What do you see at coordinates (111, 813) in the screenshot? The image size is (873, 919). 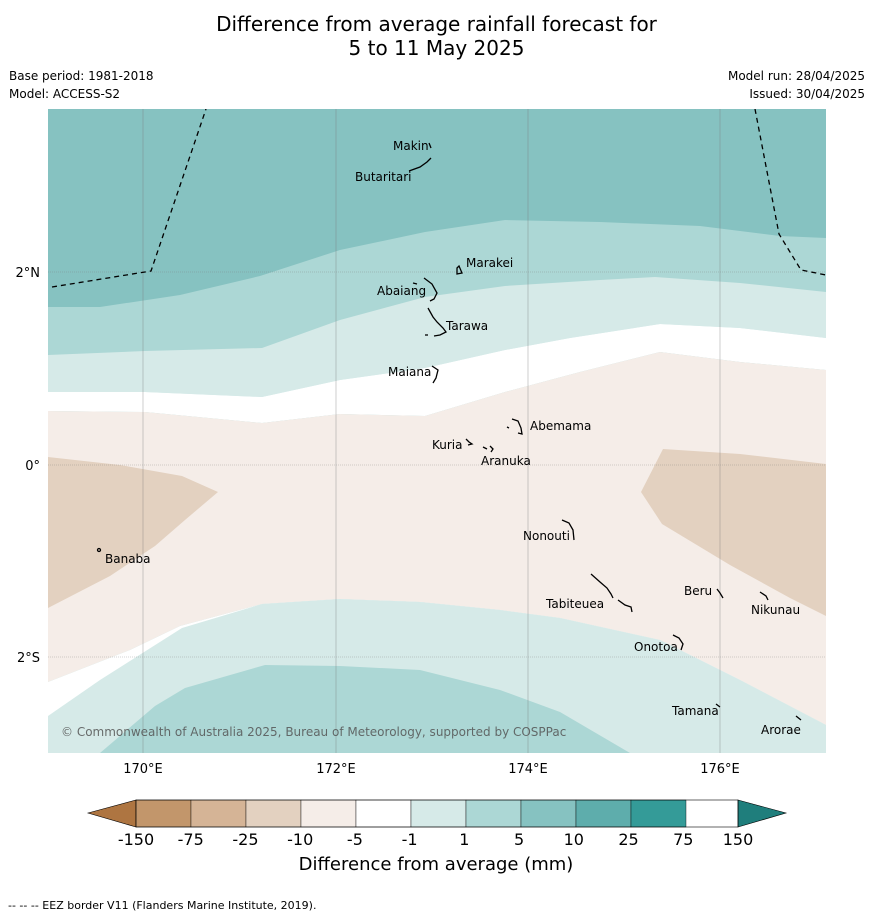 I see `colorbar-extend-low` at bounding box center [111, 813].